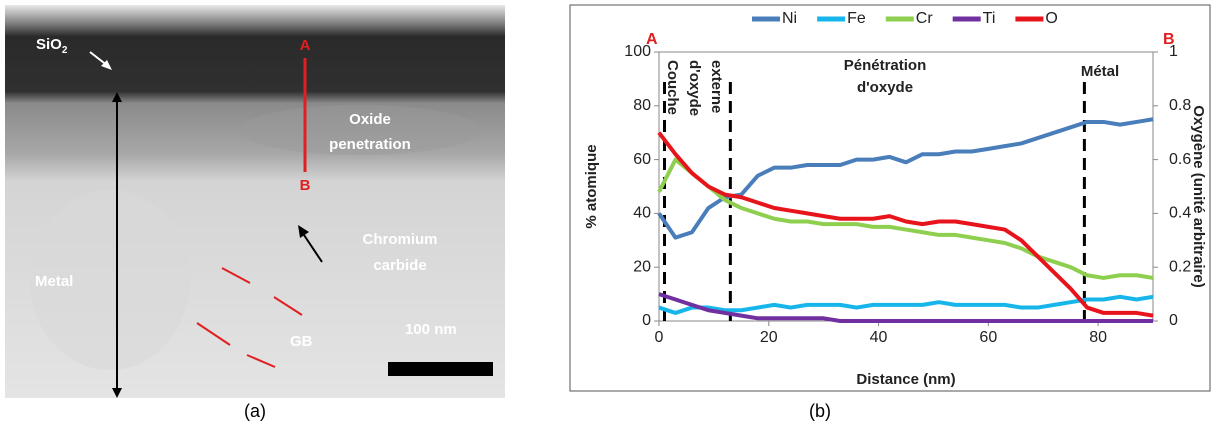  Describe the element at coordinates (1180, 266) in the screenshot. I see `y2-tick-label: 0.2` at that location.